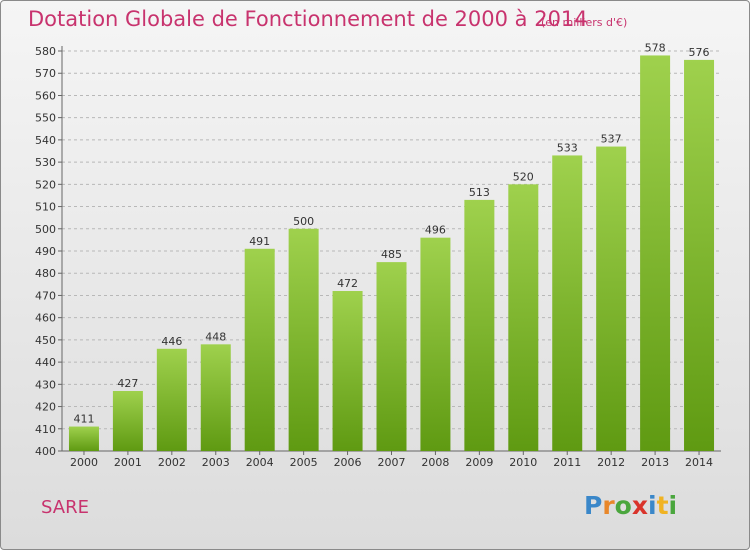 This screenshot has width=750, height=550. What do you see at coordinates (45, 318) in the screenshot?
I see `y-tick-label: 460` at bounding box center [45, 318].